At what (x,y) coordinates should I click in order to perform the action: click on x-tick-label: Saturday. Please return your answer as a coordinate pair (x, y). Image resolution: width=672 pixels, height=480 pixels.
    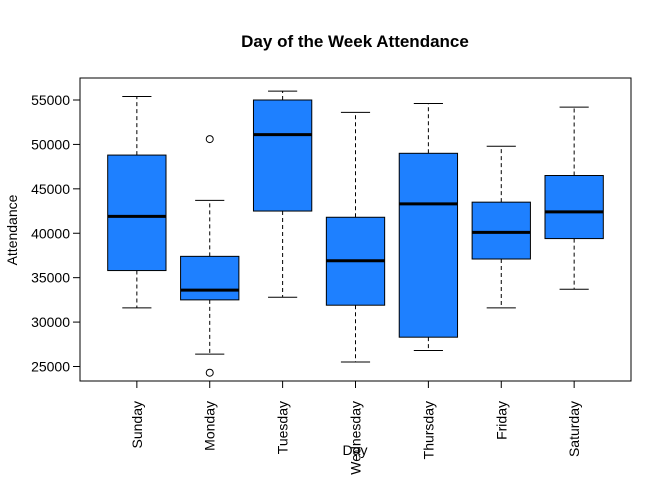
    Looking at the image, I should click on (574, 429).